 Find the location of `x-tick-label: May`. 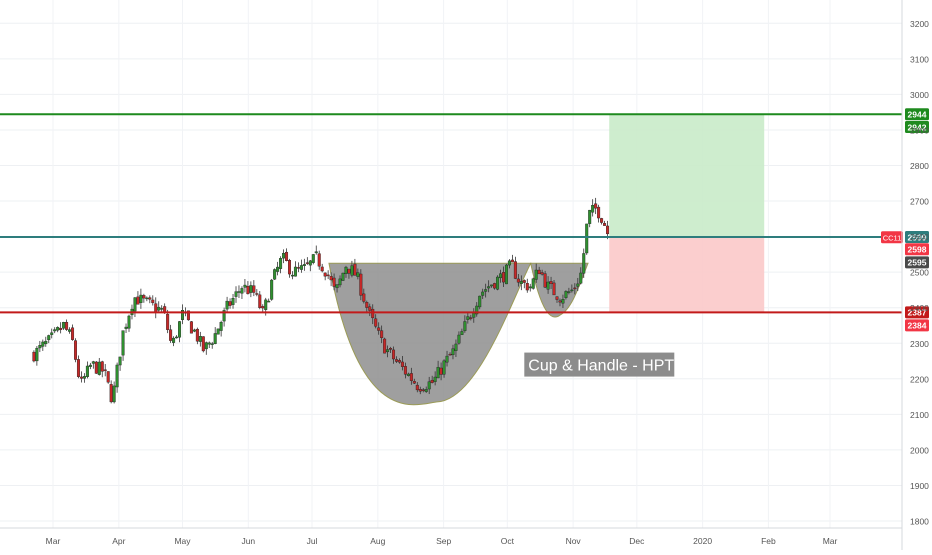

x-tick-label: May is located at coordinates (182, 541).